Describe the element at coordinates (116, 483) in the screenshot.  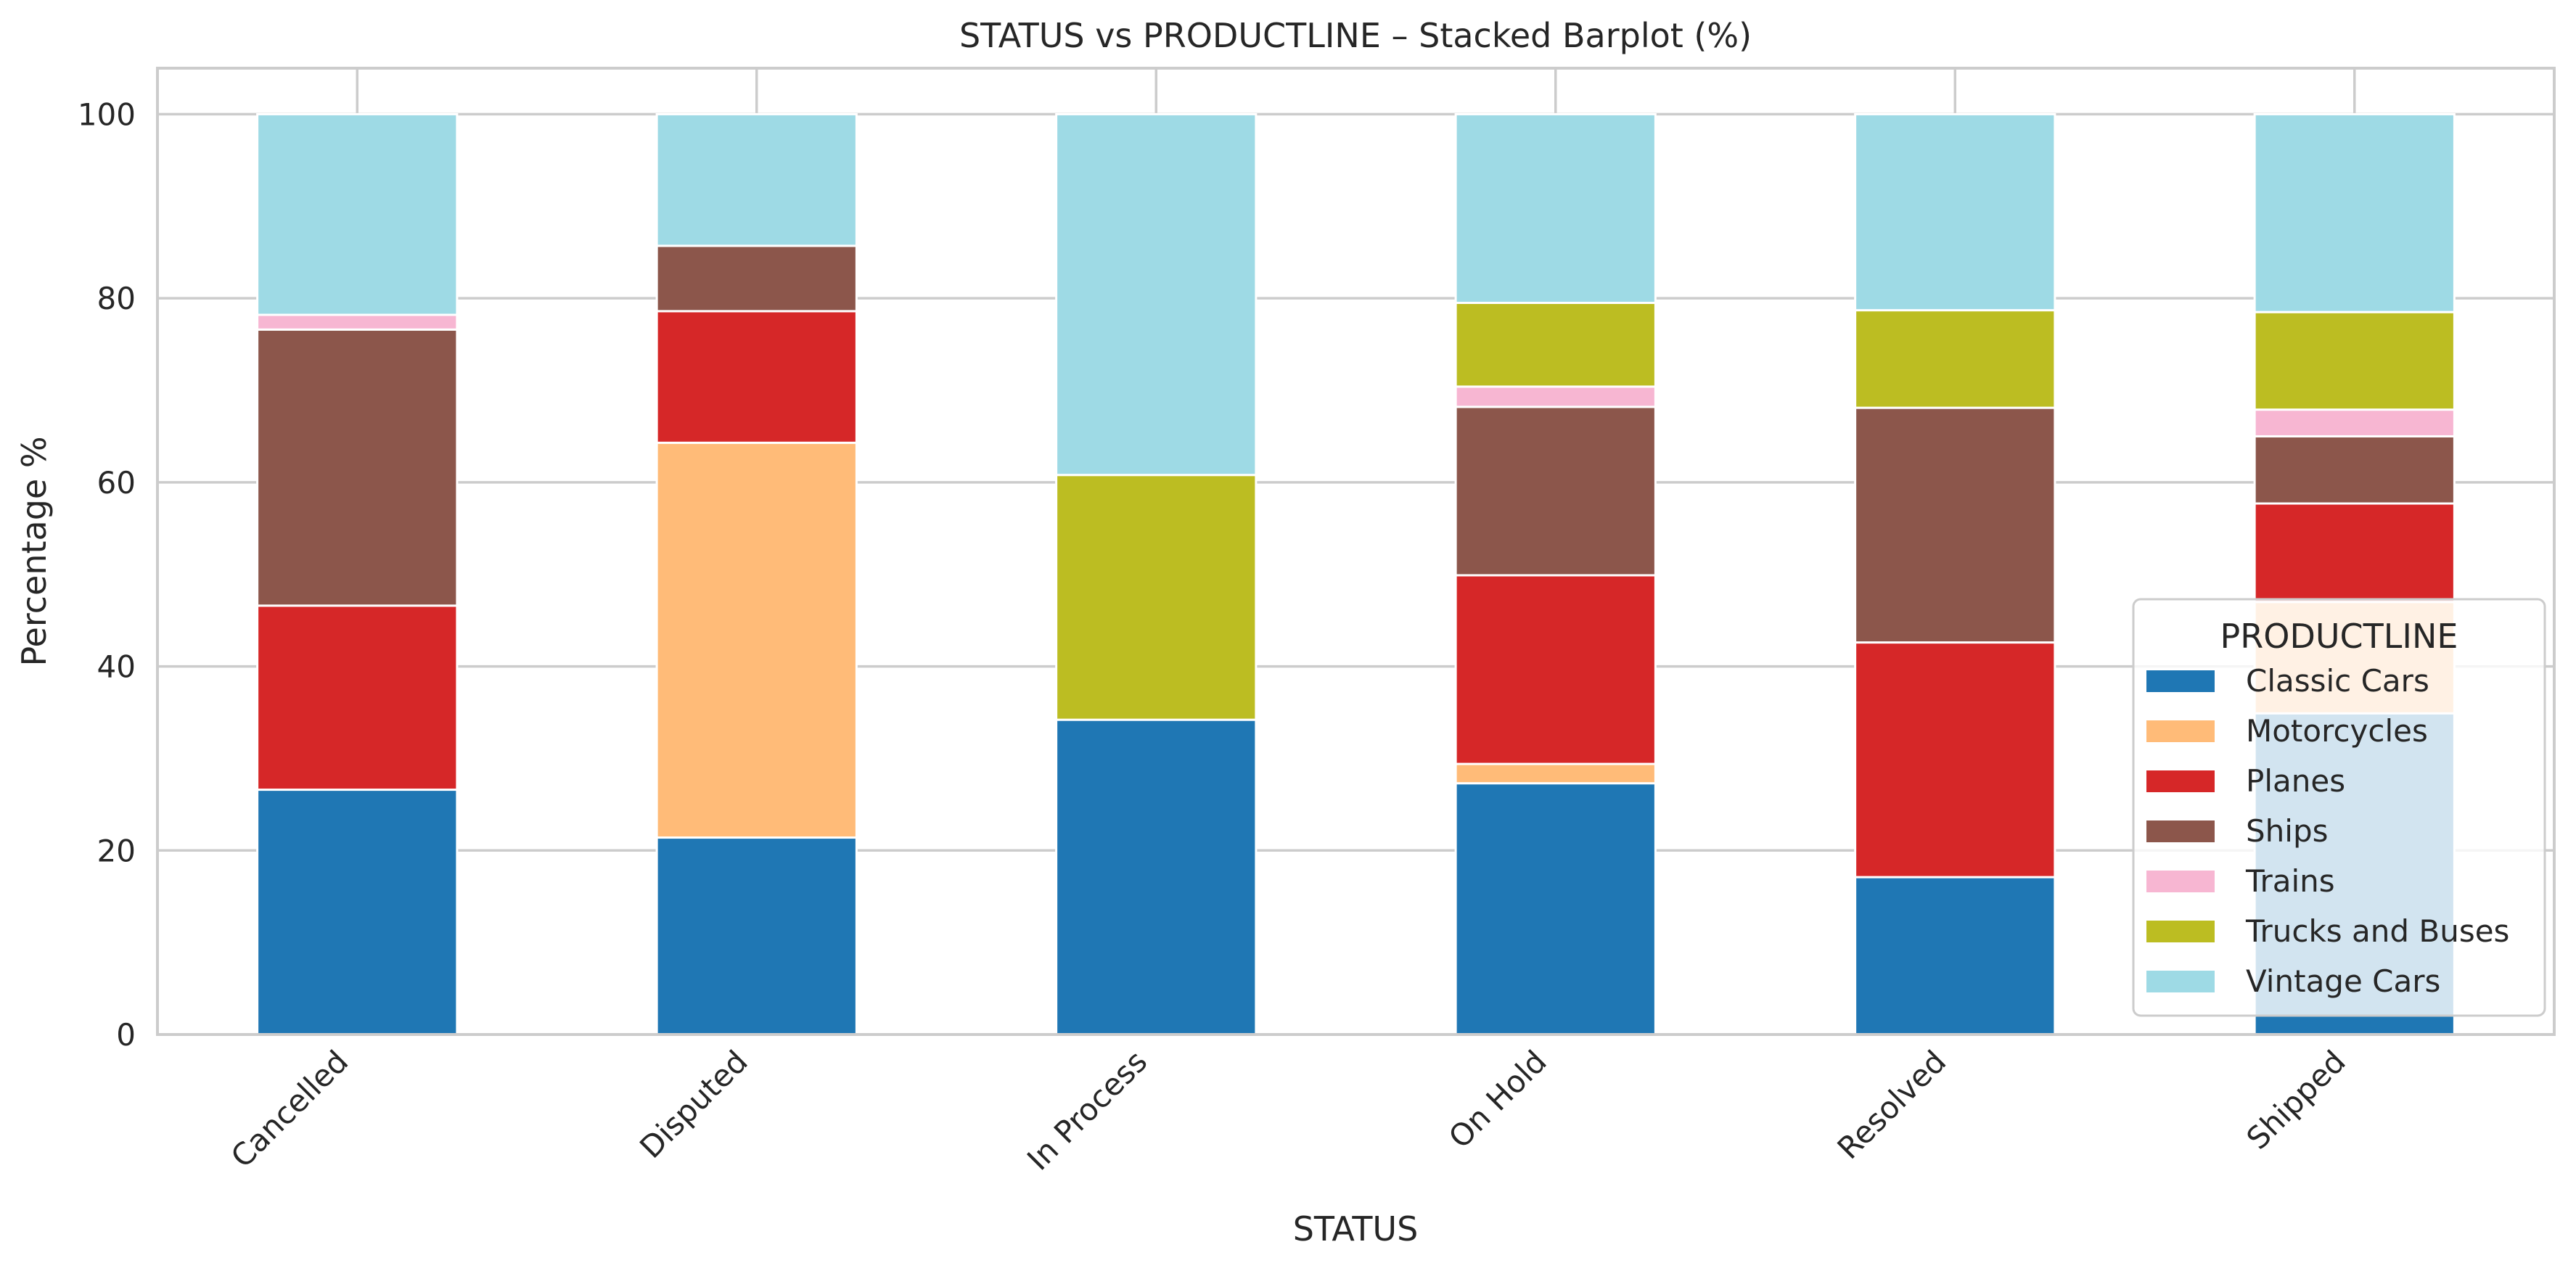
I see `y-tick-label: 60` at that location.